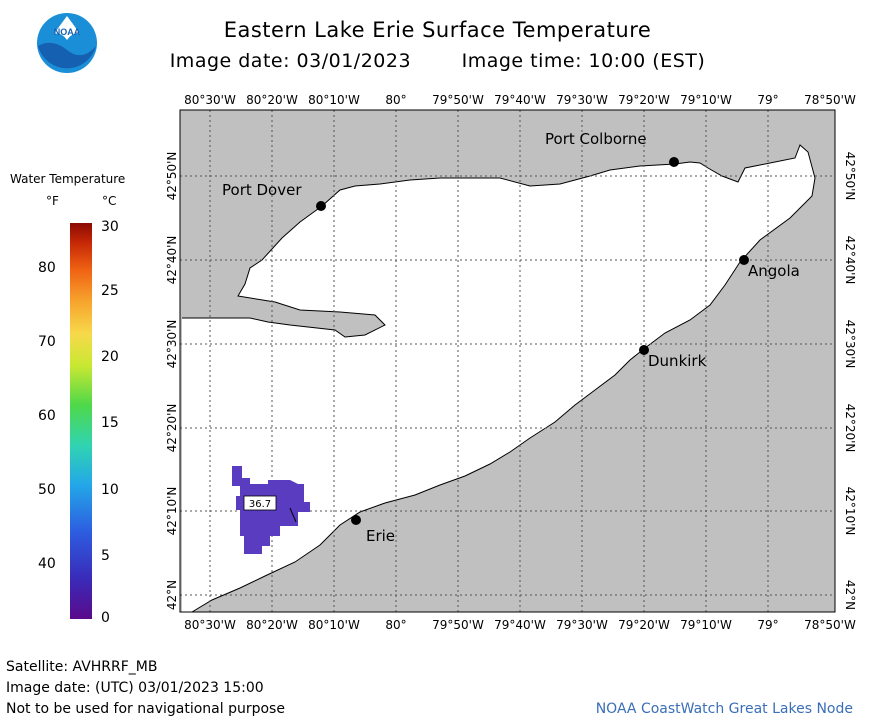  Describe the element at coordinates (583, 61) in the screenshot. I see `image-time: Image time: 10:00 (EST)` at that location.